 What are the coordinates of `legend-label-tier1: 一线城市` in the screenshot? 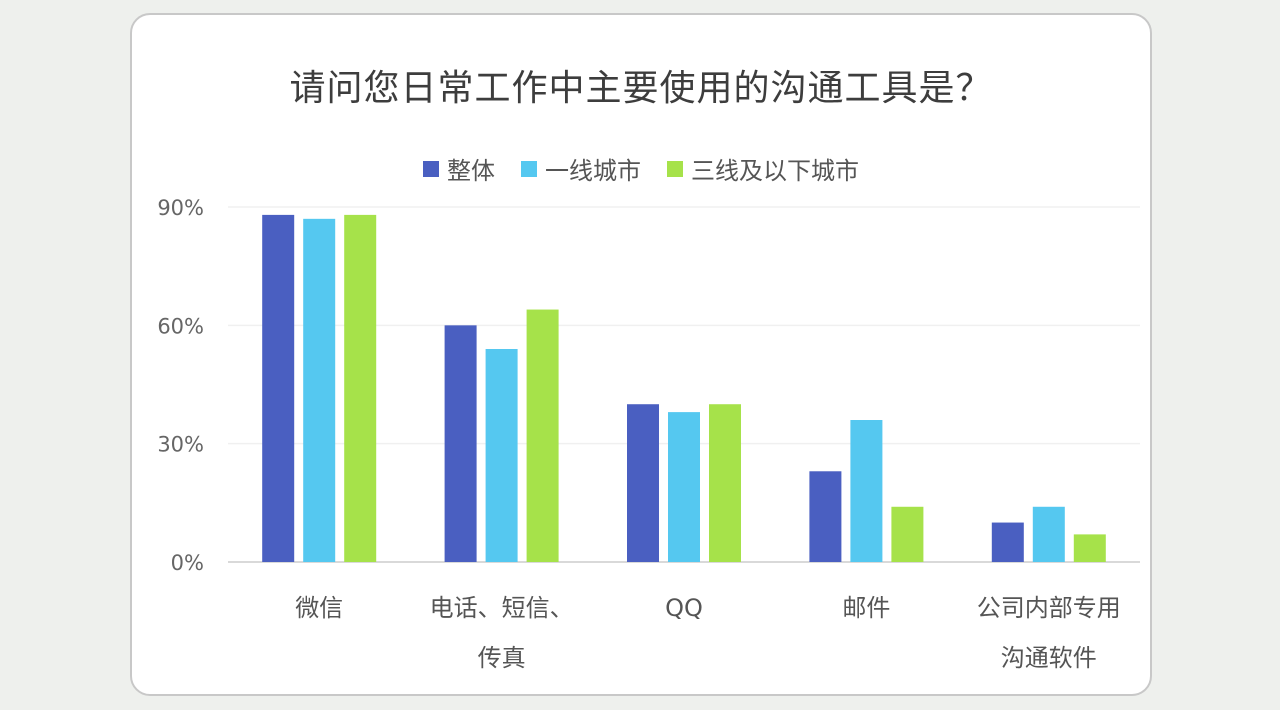 It's located at (593, 171).